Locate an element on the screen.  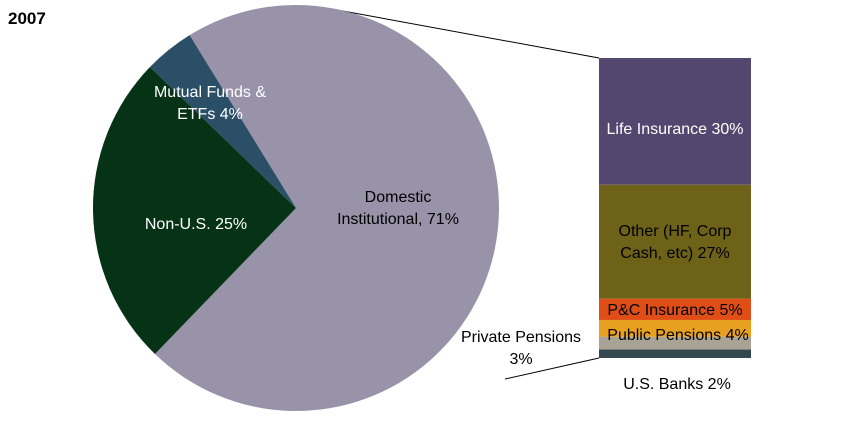
pie-label-domestic-institutional-71: Domestic Institutional, 71% is located at coordinates (398, 208).